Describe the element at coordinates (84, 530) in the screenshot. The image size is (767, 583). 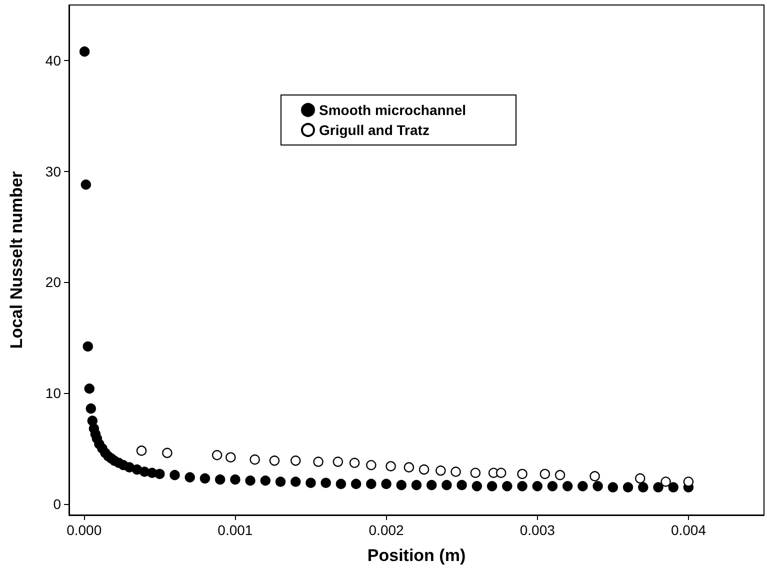
I see `x-tick-label: 0.000` at that location.